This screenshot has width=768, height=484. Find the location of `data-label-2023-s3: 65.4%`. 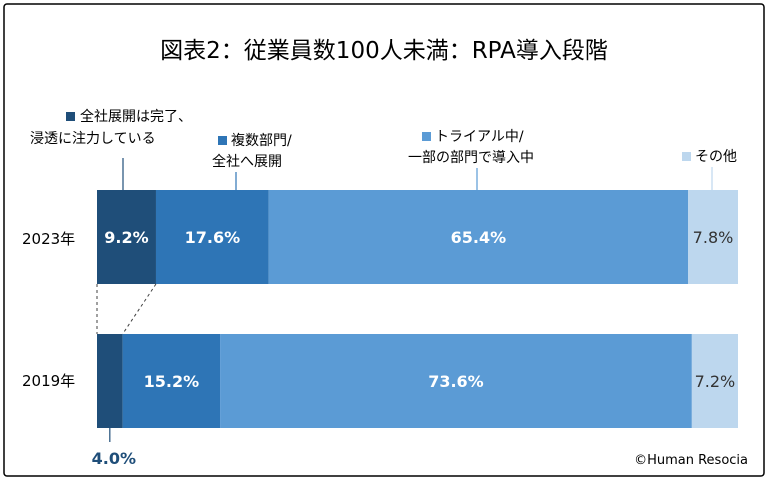

data-label-2023-s3: 65.4% is located at coordinates (479, 237).